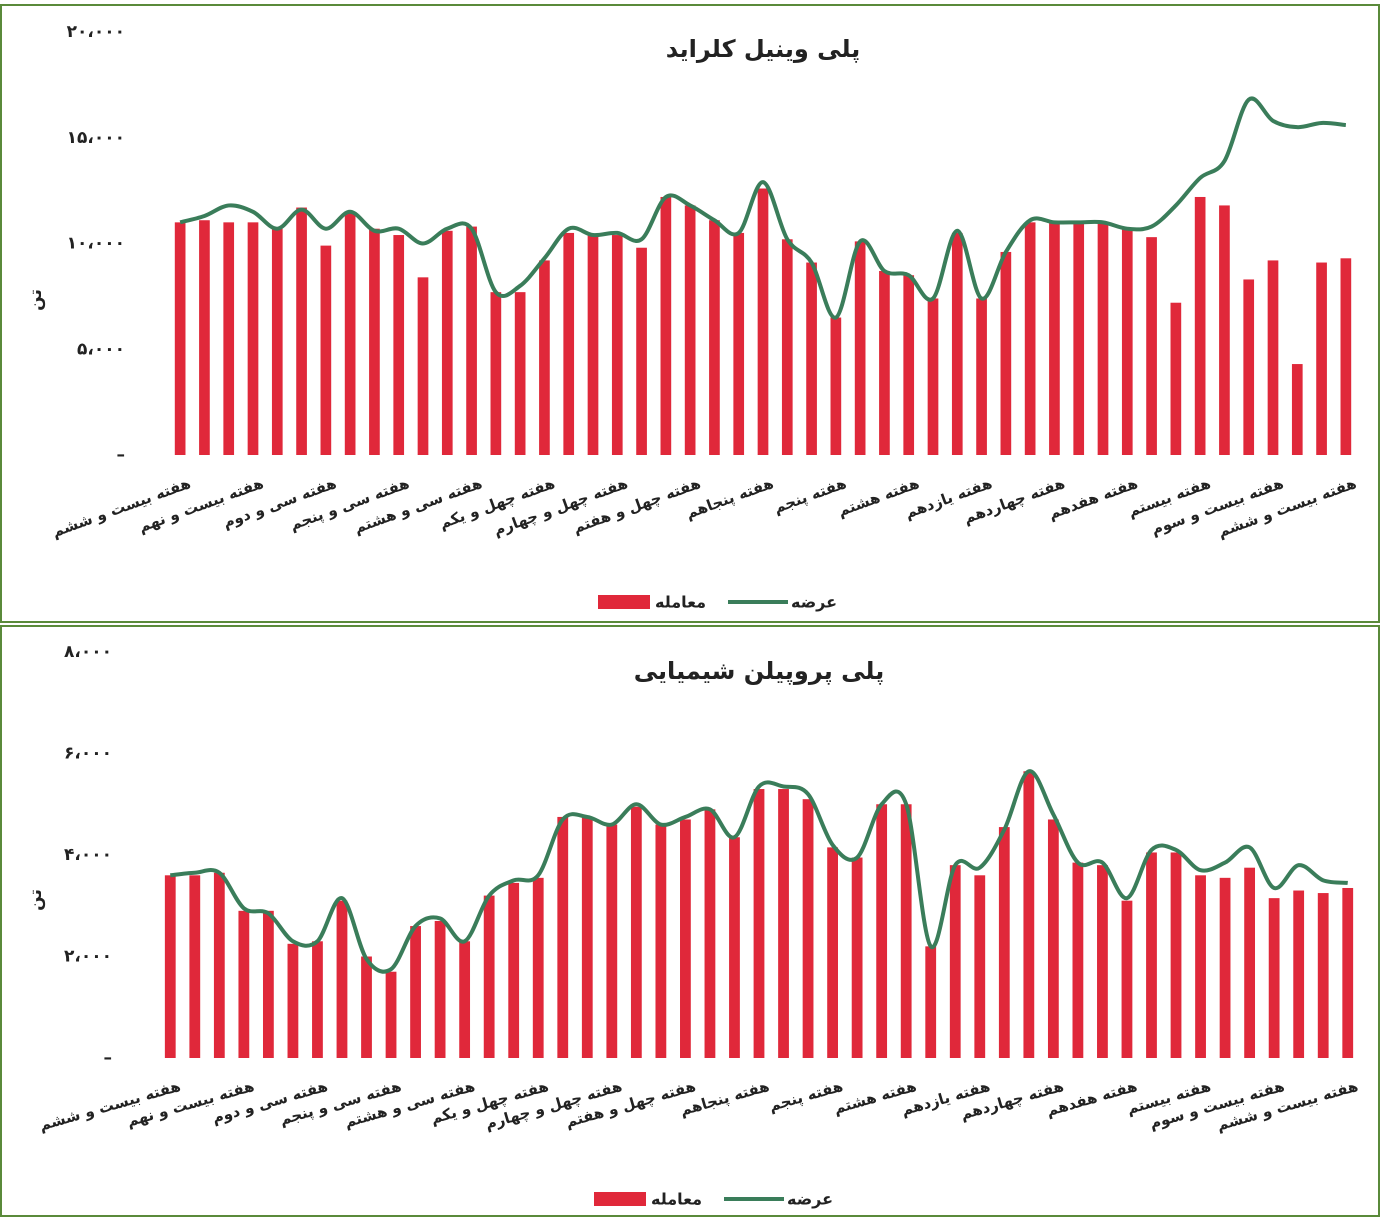 The width and height of the screenshot is (1381, 1218). I want to click on legend-label: معامله, so click(680, 602).